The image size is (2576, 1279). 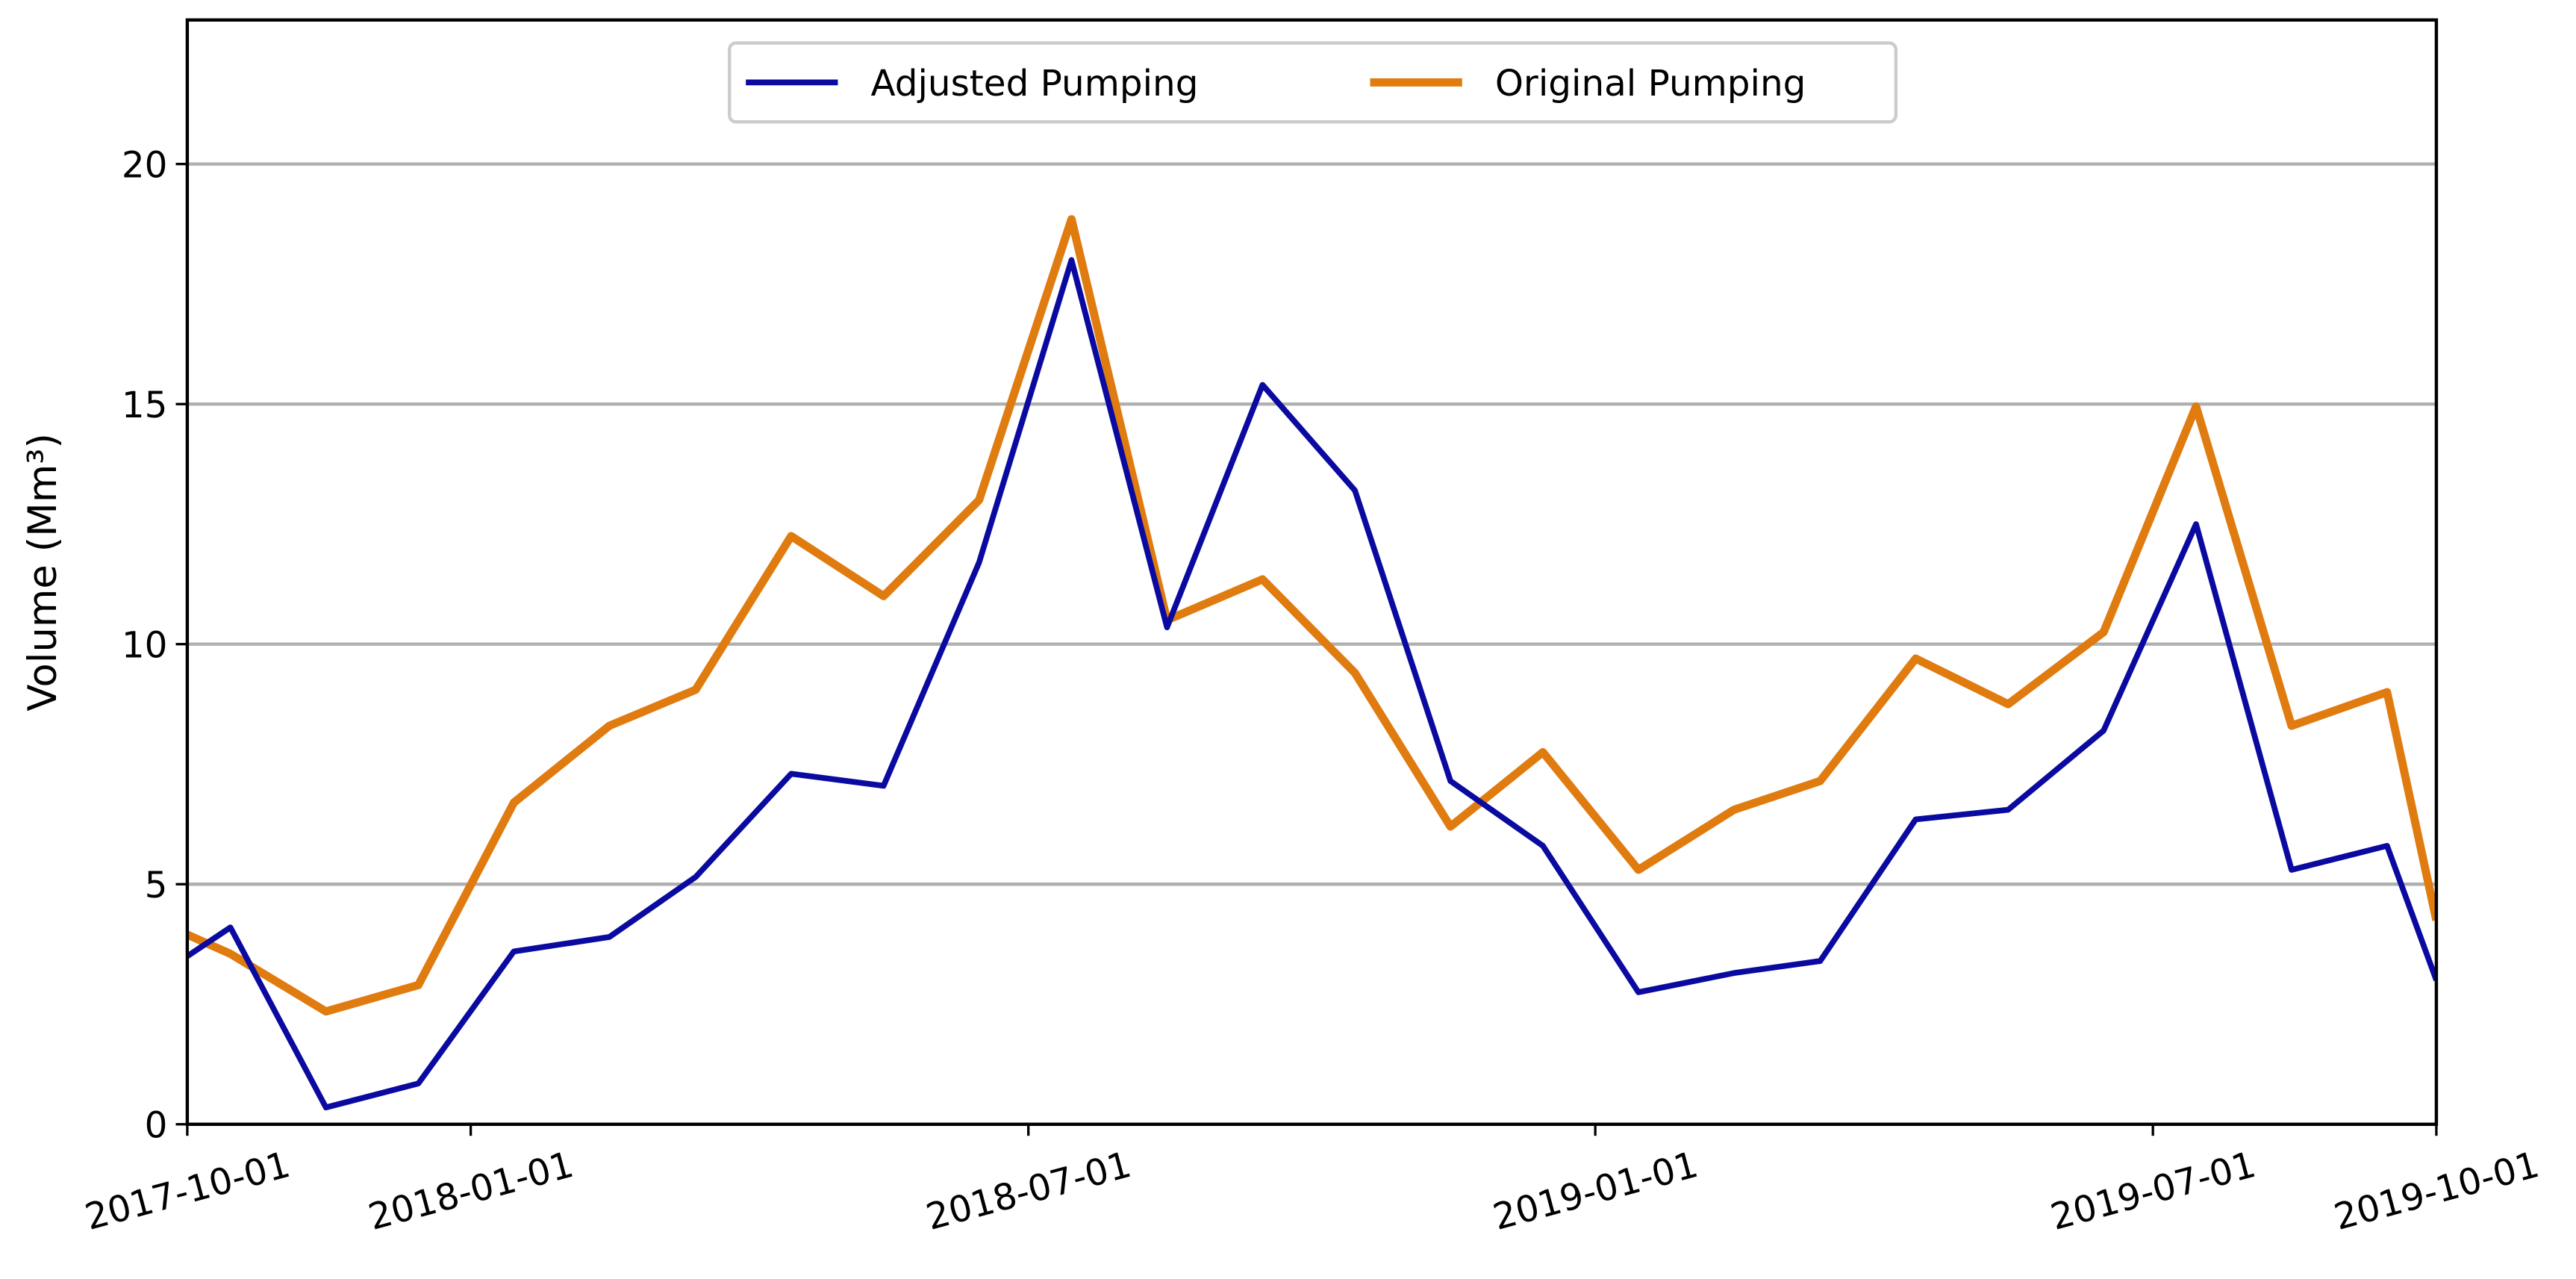 What do you see at coordinates (145, 165) in the screenshot?
I see `y-tick-label: 20` at bounding box center [145, 165].